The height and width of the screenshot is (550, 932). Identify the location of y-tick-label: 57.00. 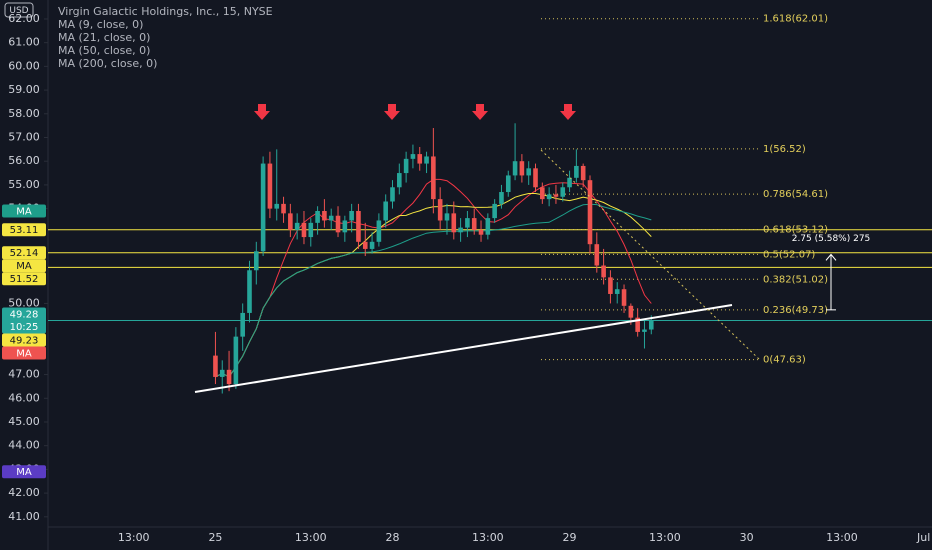
(24, 136).